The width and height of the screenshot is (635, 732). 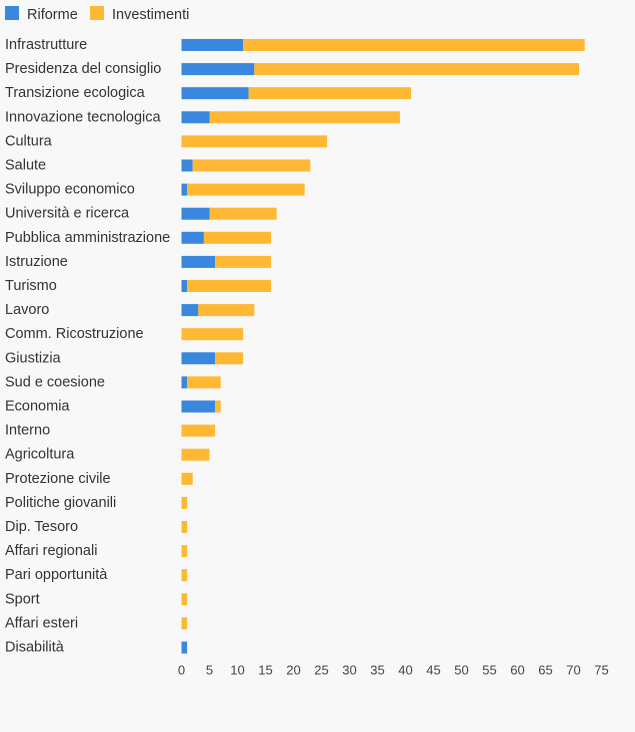 I want to click on x-tick-label: 5, so click(x=209, y=670).